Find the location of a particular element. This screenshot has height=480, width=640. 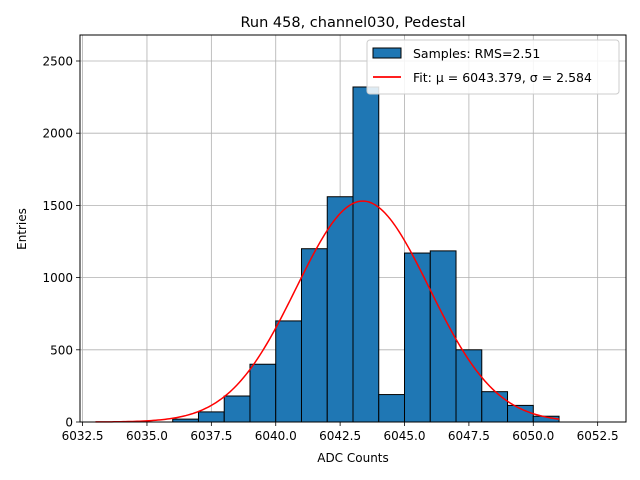

x-tick-label: 6050.0 is located at coordinates (533, 436).